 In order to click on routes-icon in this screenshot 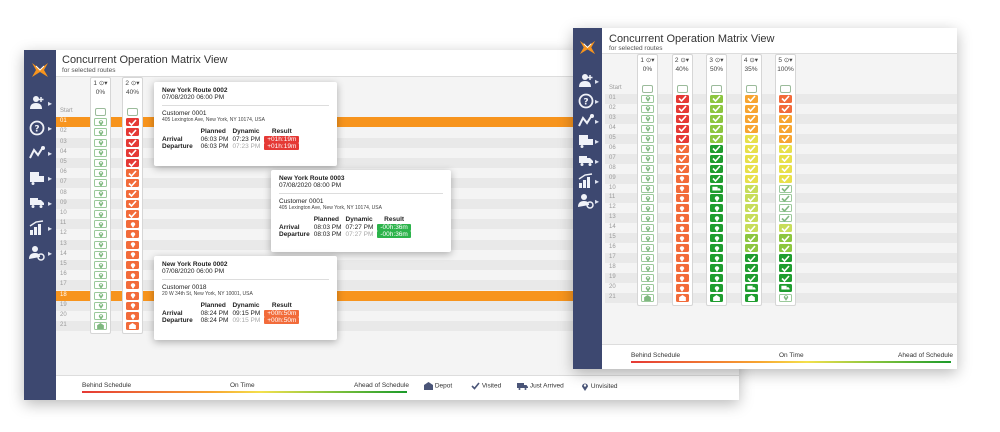, I will do `click(586, 121)`.